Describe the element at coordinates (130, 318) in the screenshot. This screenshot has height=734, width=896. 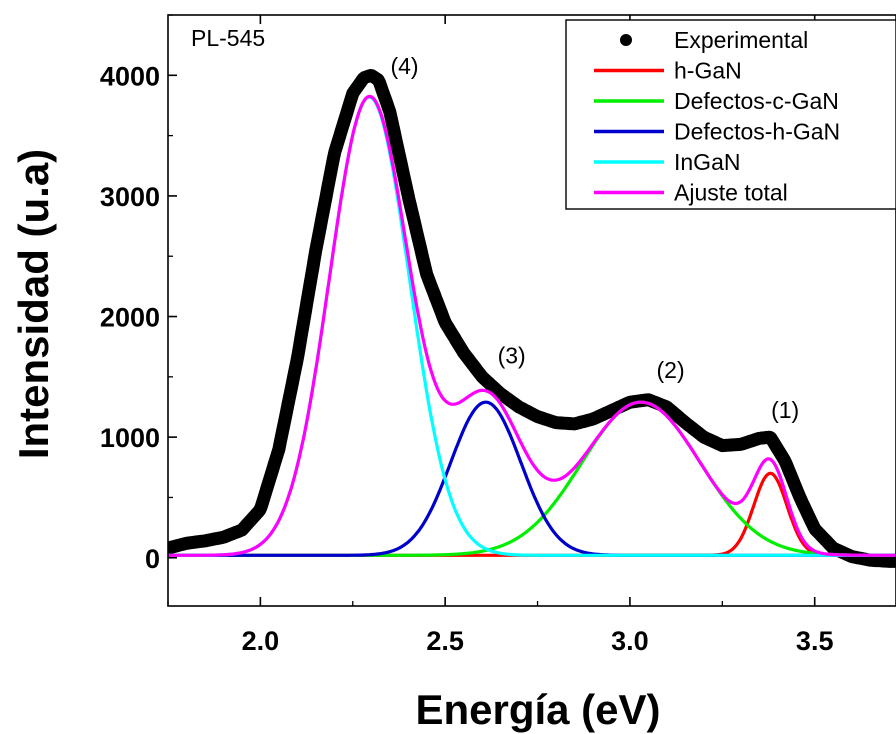
I see `y-tick-label: 2000` at that location.